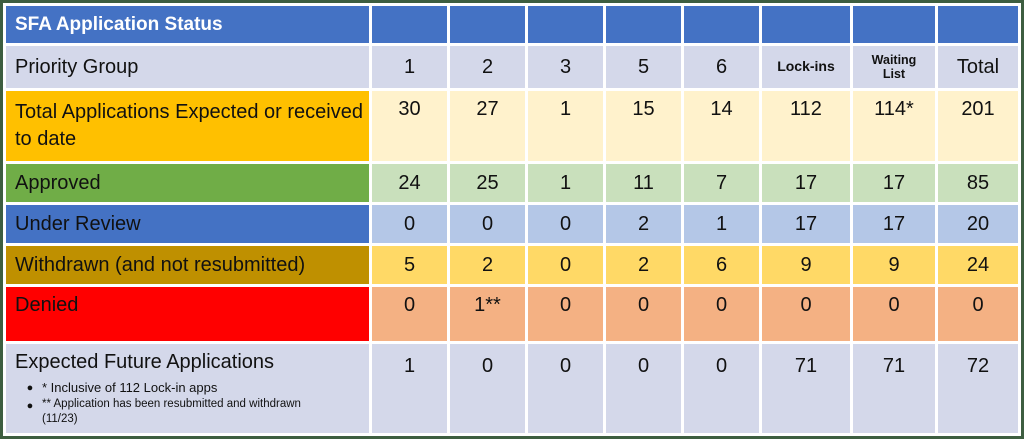 The width and height of the screenshot is (1024, 439). I want to click on column-header-lockins: Lock-ins, so click(806, 67).